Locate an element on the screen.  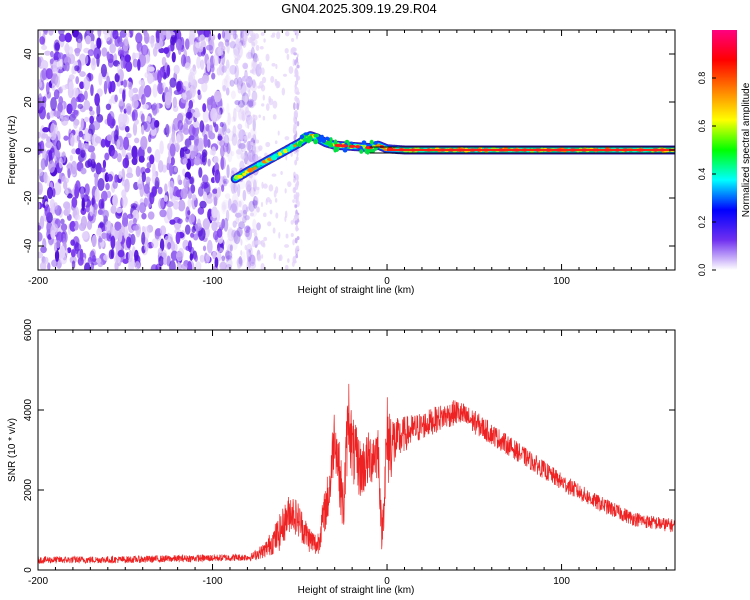
spectrogram-signal-layer is located at coordinates (452, 157).